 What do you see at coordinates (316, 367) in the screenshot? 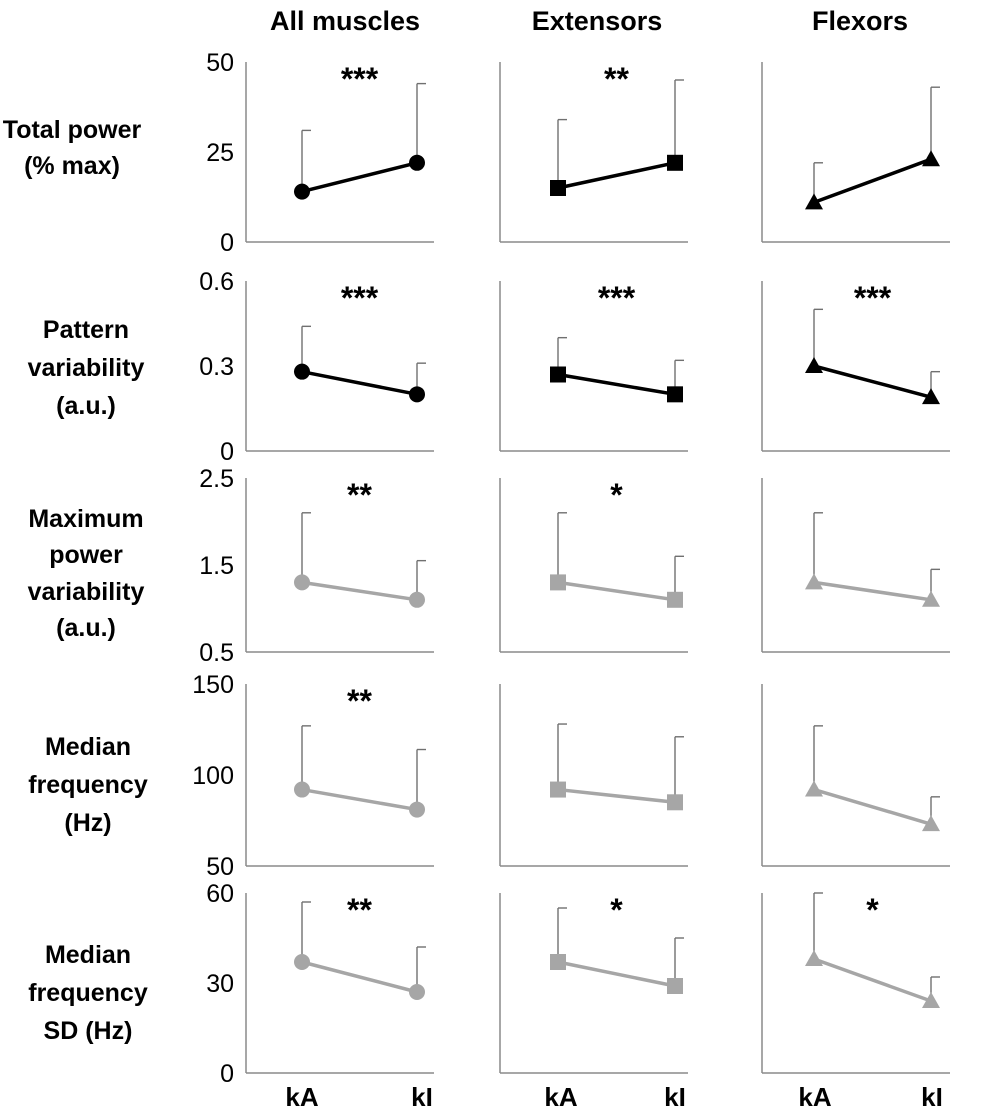
I see `panel-all-muscles-row-1: 0.6 0.3 0 ***` at bounding box center [316, 367].